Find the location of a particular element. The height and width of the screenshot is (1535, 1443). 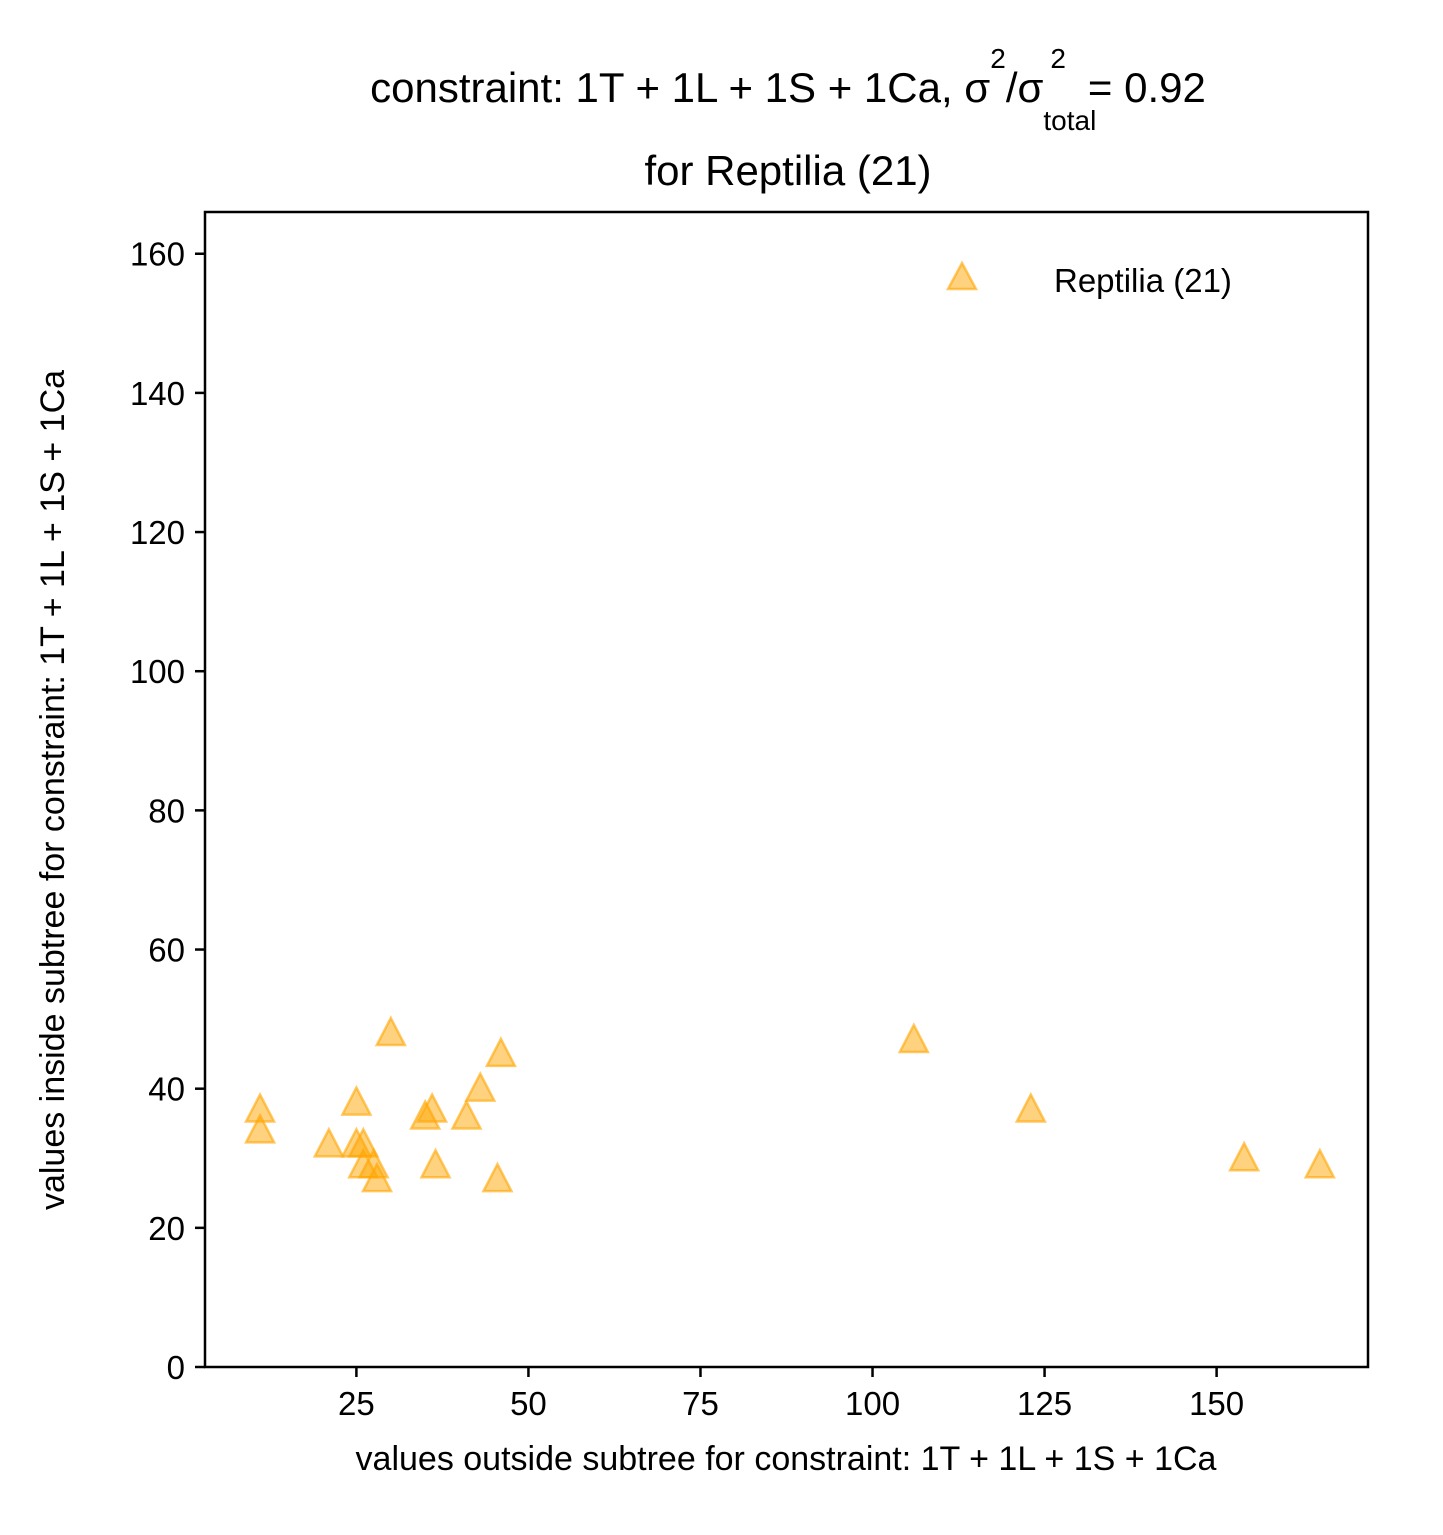

y-tick-label: 120 is located at coordinates (157, 532).